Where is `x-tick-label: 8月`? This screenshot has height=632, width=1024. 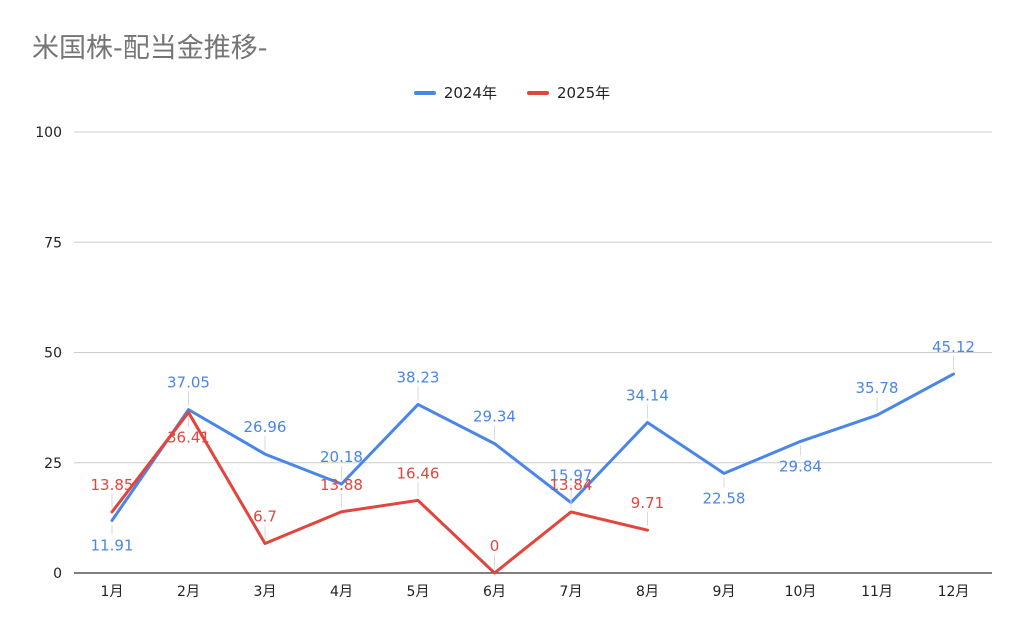
x-tick-label: 8月 is located at coordinates (647, 592).